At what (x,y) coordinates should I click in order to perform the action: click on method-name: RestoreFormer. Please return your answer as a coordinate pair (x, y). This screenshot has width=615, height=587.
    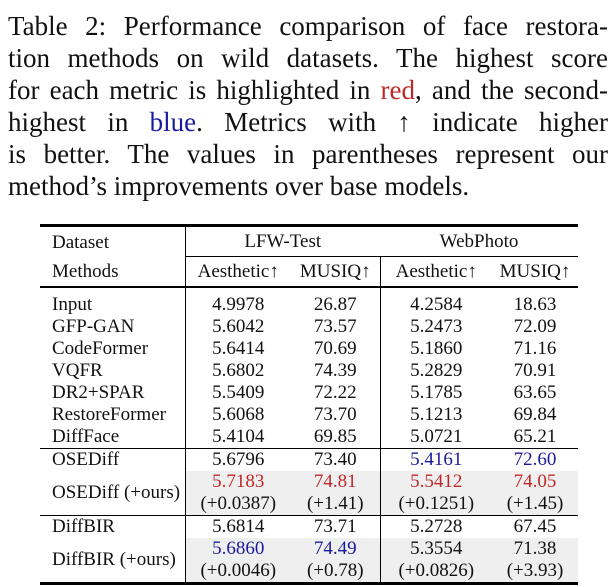
    Looking at the image, I should click on (109, 414).